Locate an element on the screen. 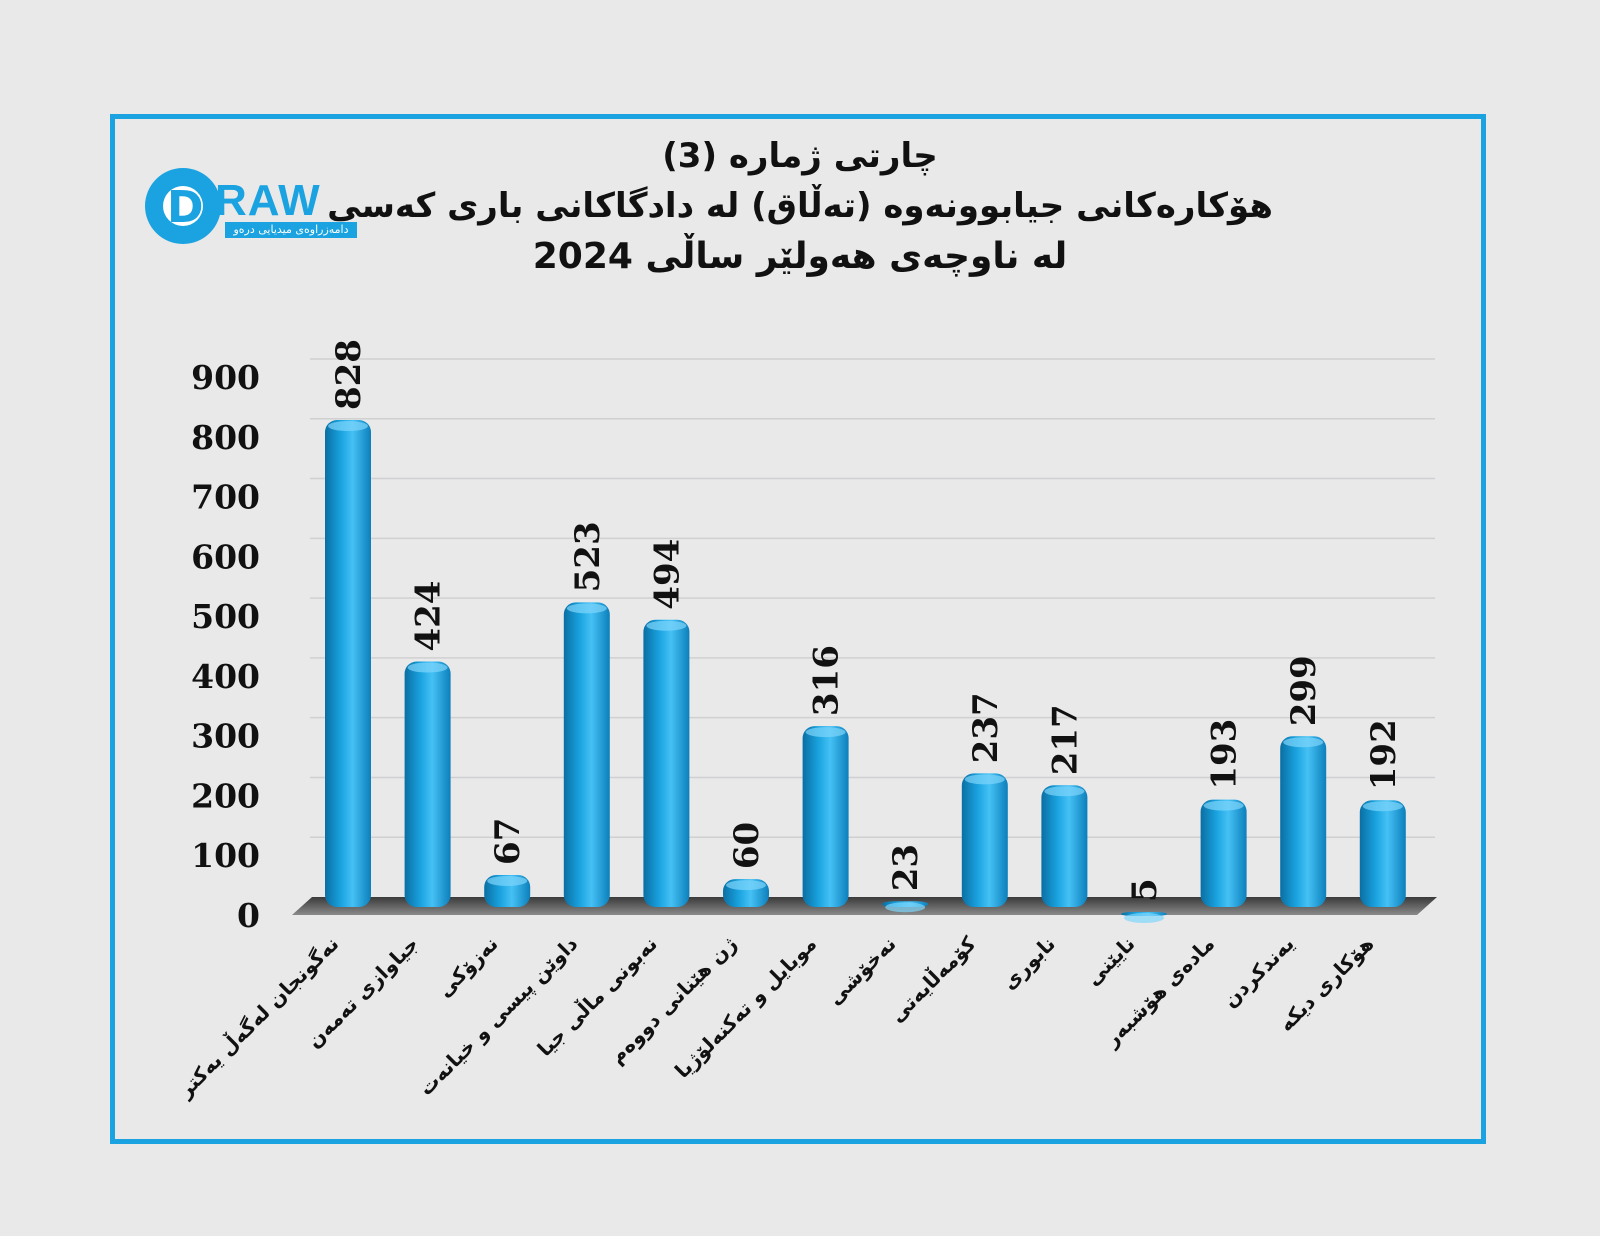  y-tick-label: 400 is located at coordinates (225, 676).